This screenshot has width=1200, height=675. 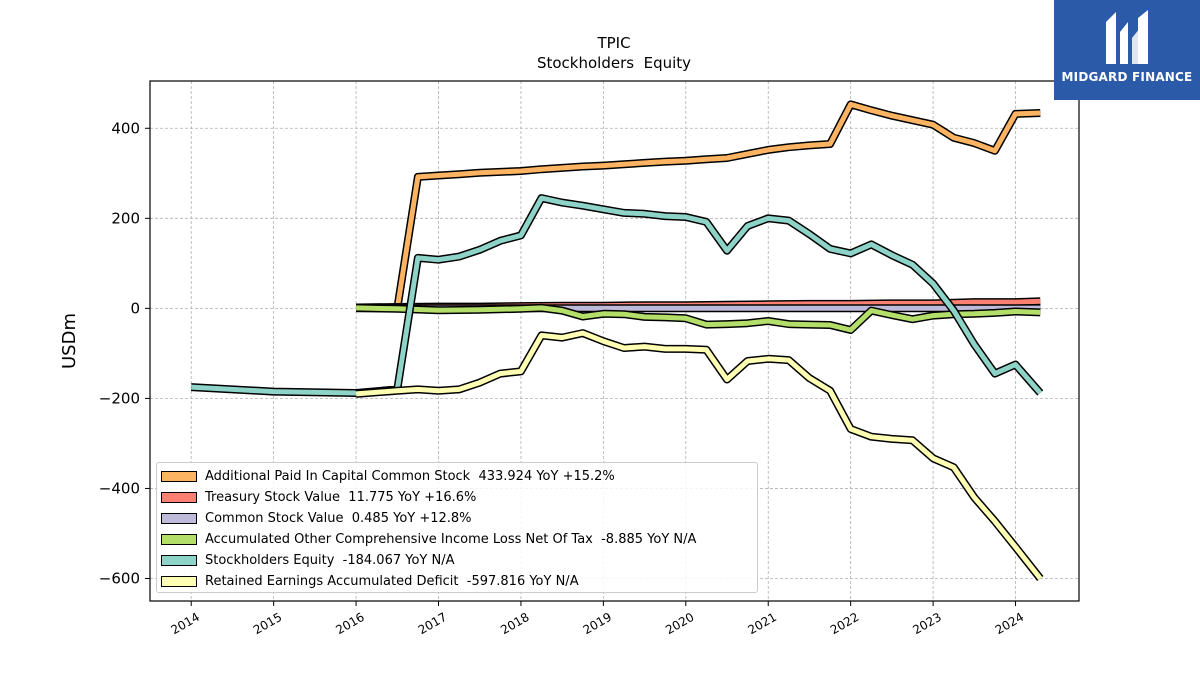 I want to click on x-tick-label: 2020, so click(x=679, y=623).